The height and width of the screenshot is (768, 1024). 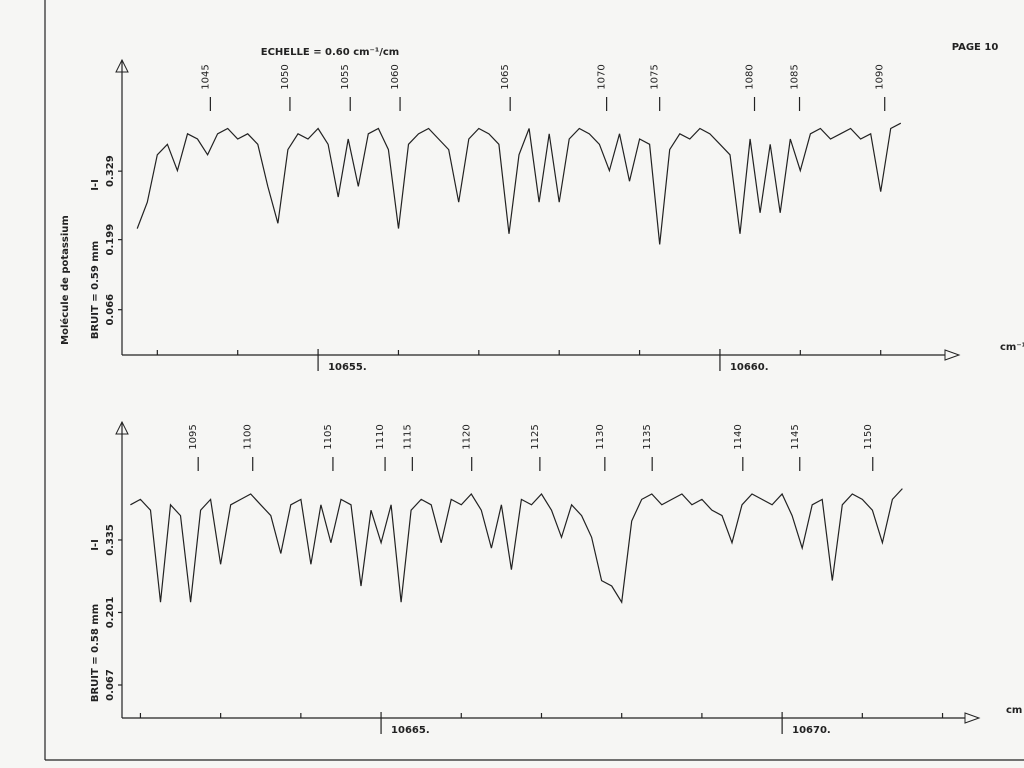 I want to click on assignment-label: 1120, so click(x=467, y=436).